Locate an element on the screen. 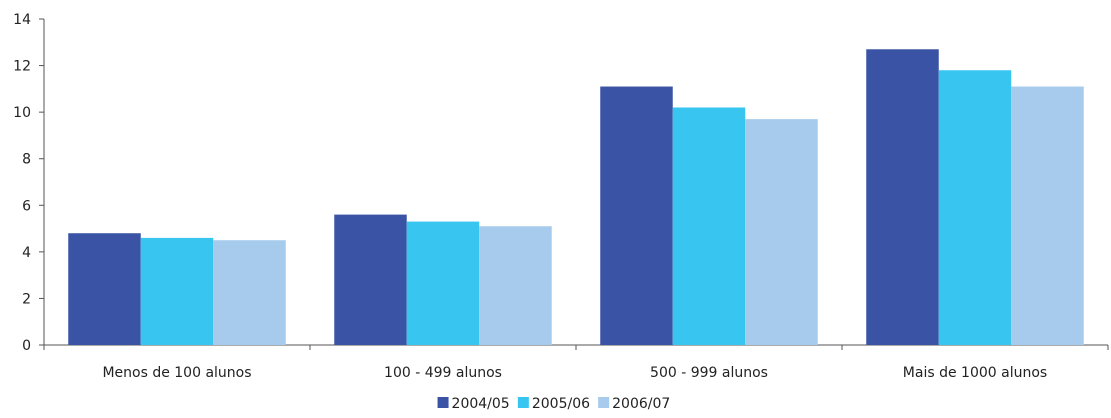 This screenshot has height=418, width=1111. y-tick-label: 8 is located at coordinates (26, 160).